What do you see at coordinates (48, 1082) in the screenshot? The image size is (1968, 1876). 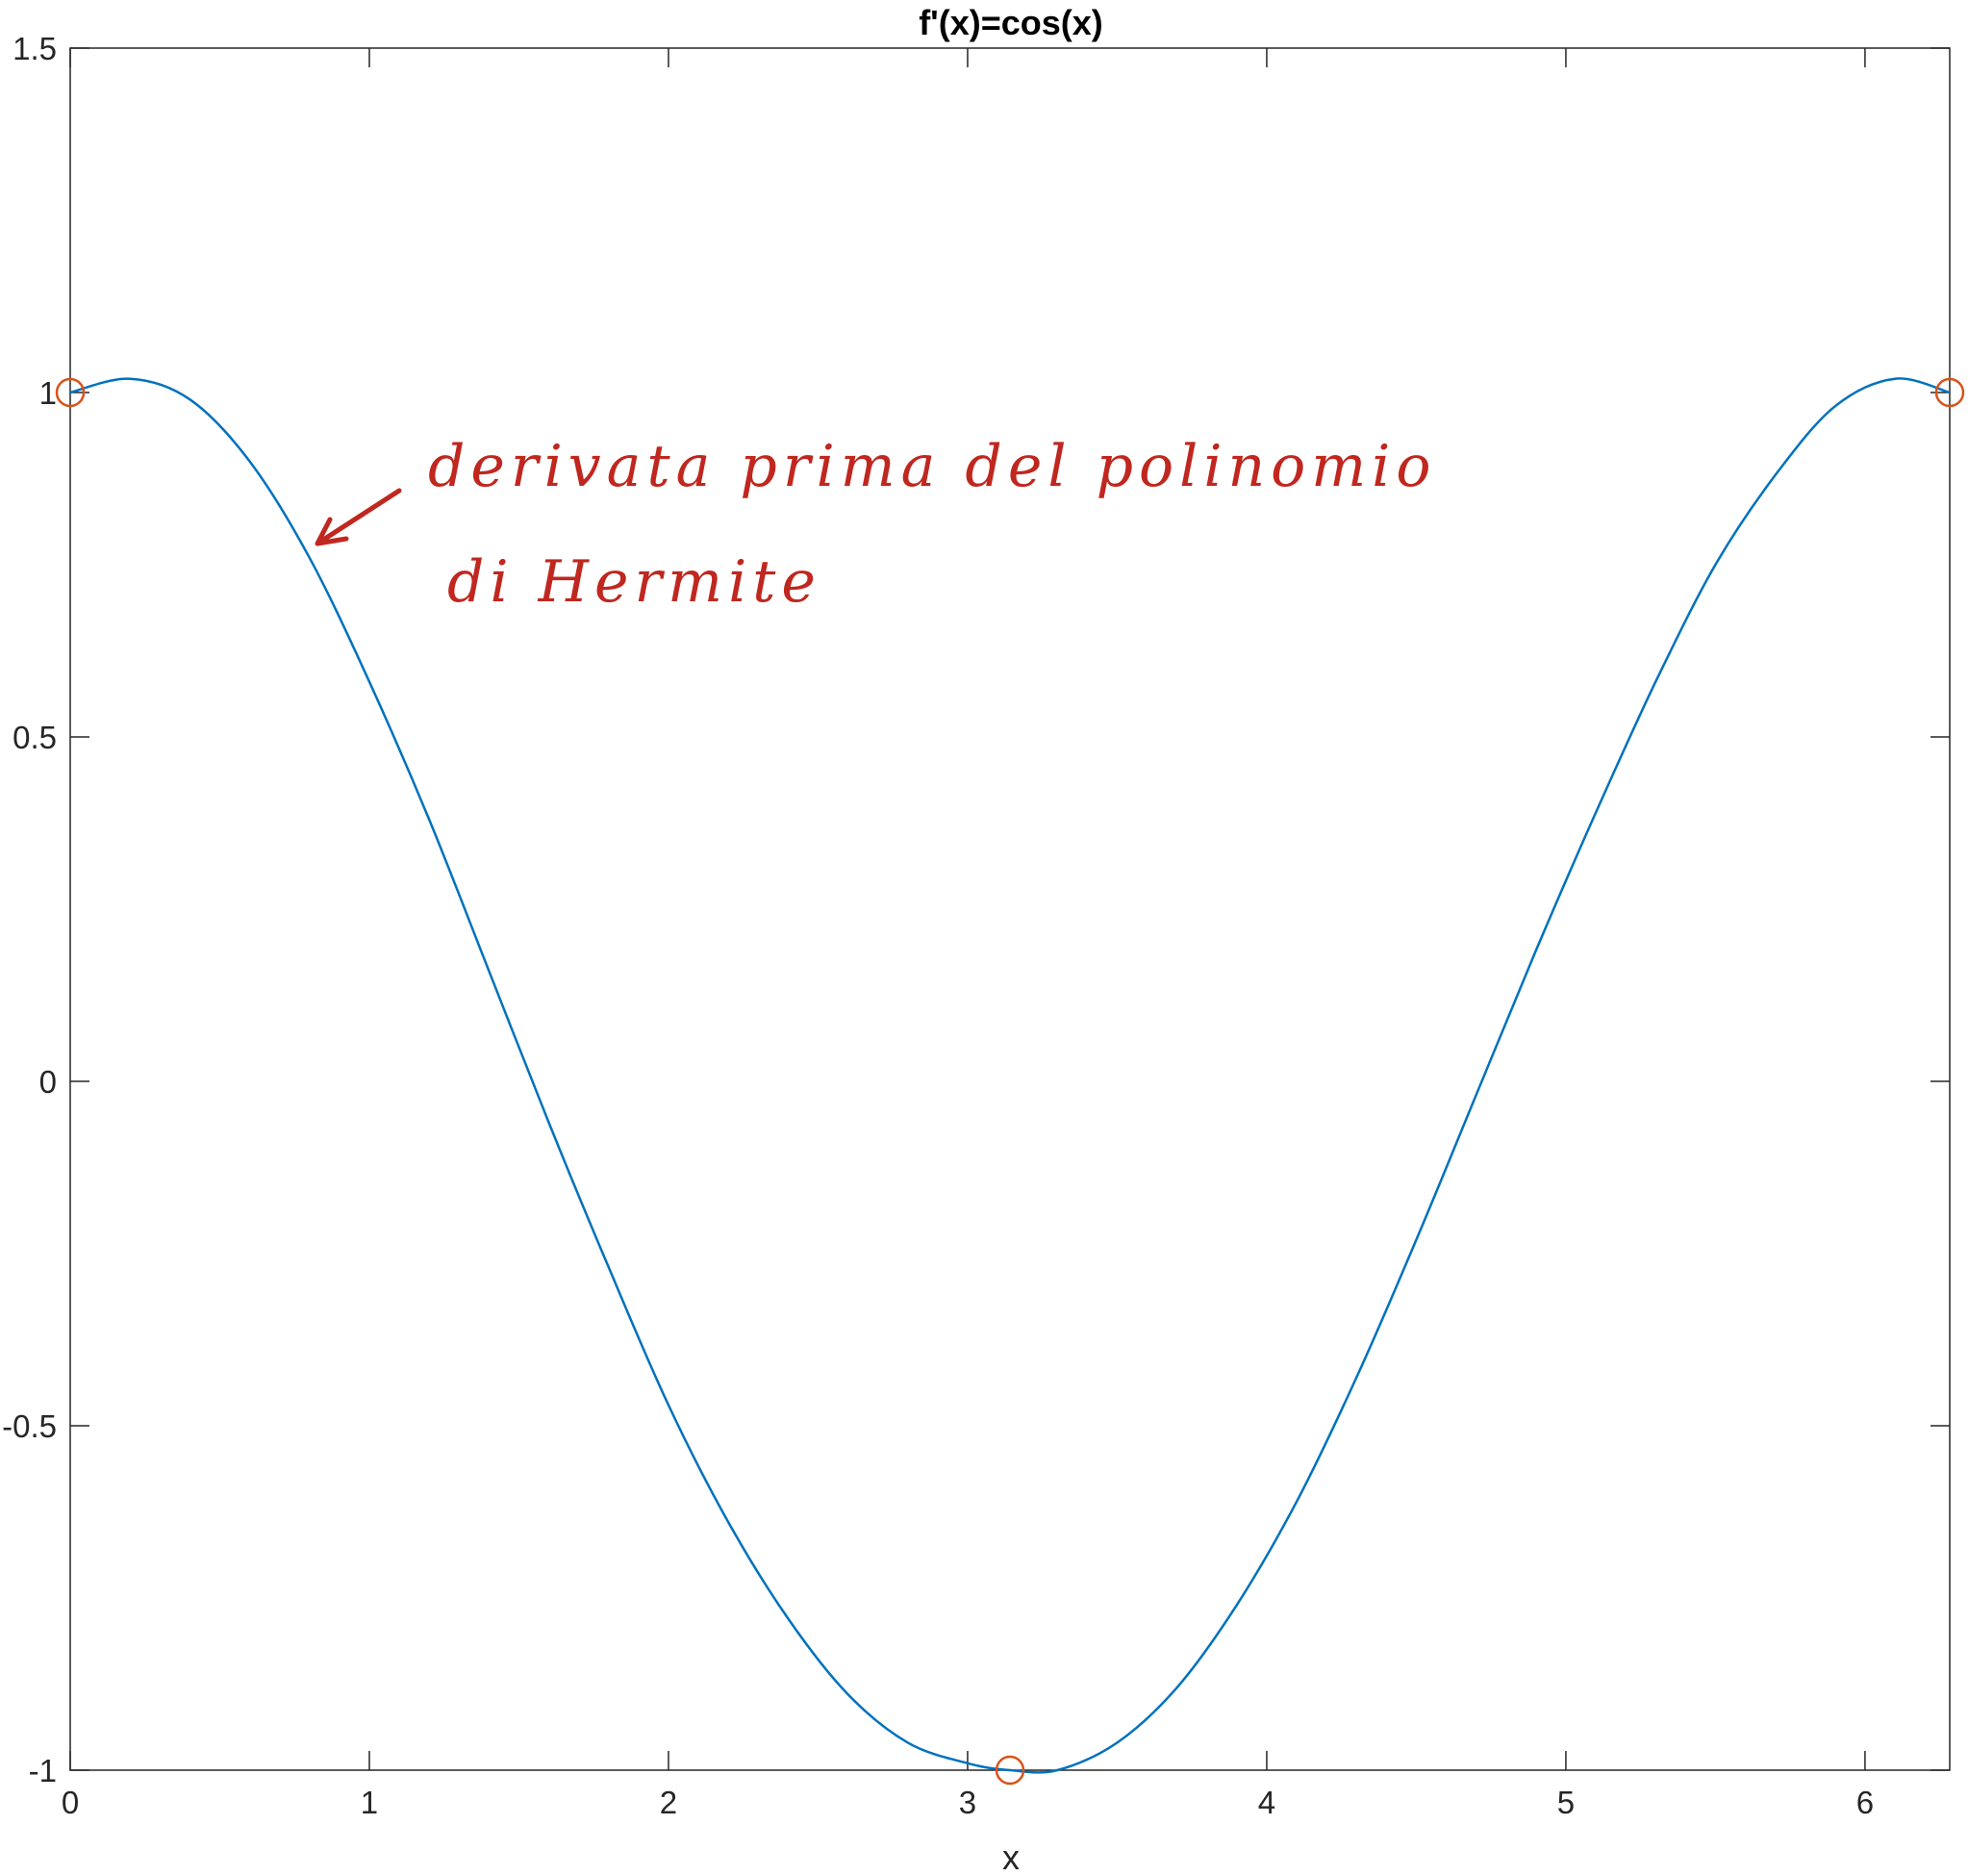 I see `y-tick-label: 0` at bounding box center [48, 1082].